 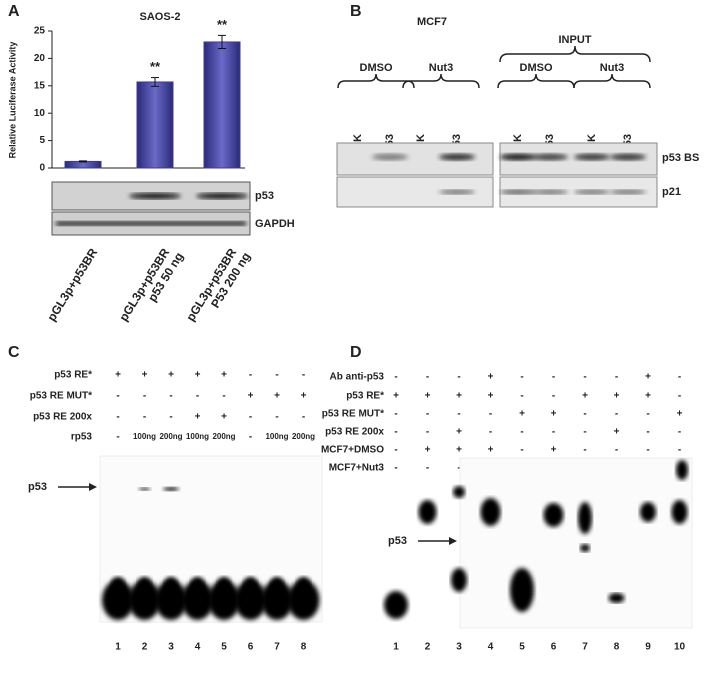 What do you see at coordinates (352, 450) in the screenshot?
I see `row-label: MCF7+DMSO` at bounding box center [352, 450].